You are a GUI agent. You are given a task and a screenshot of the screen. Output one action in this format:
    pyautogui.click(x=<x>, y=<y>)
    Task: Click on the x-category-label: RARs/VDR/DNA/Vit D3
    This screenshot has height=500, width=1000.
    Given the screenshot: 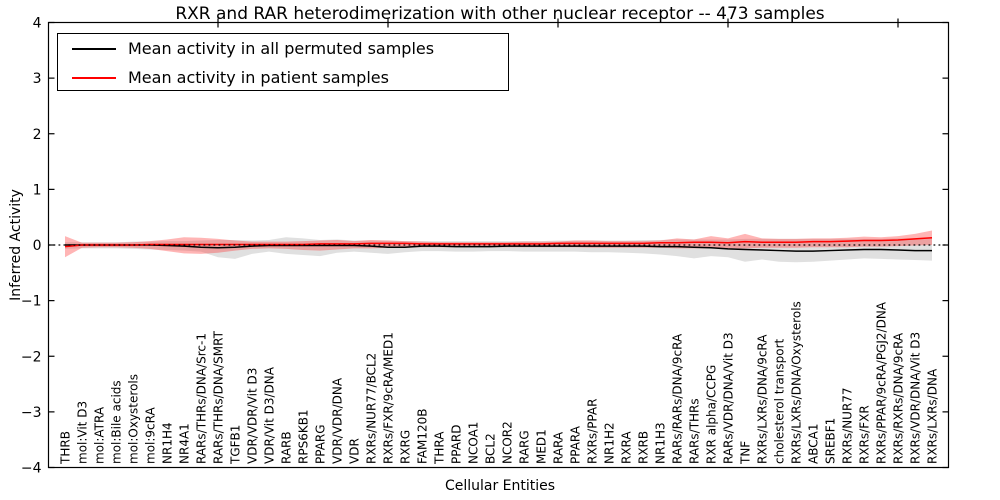 What is the action you would take?
    pyautogui.click(x=729, y=398)
    